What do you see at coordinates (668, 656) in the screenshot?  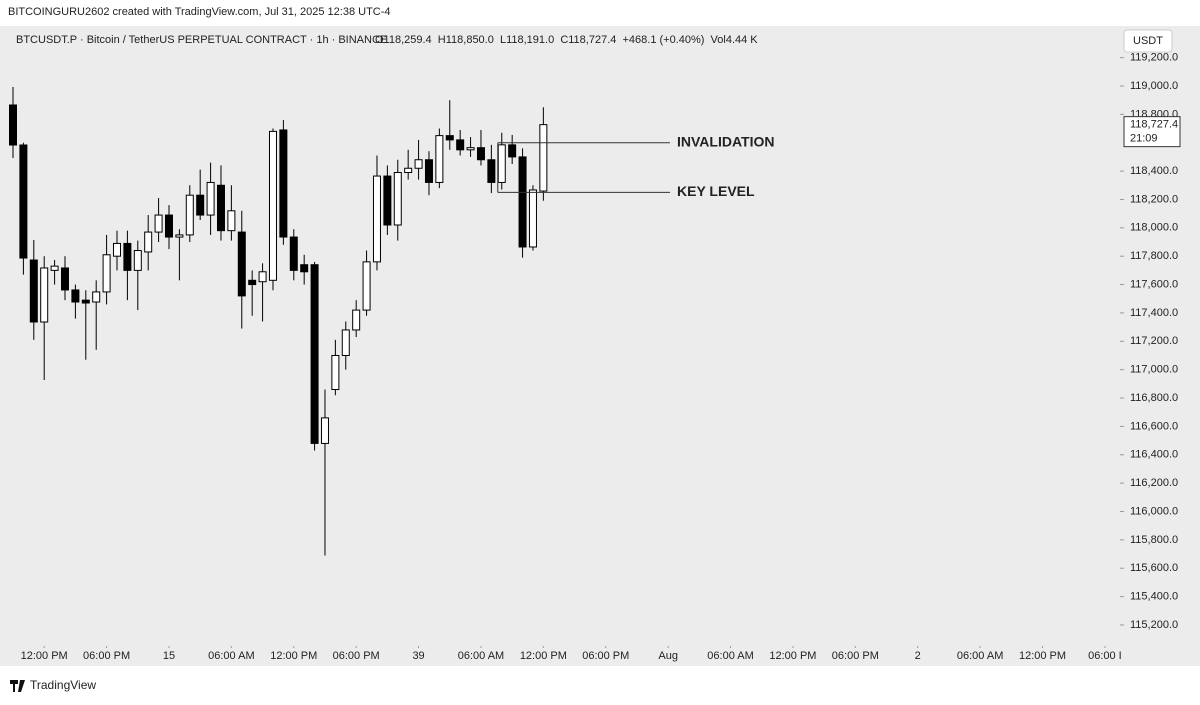 I see `x-tick-label: Aug` at bounding box center [668, 656].